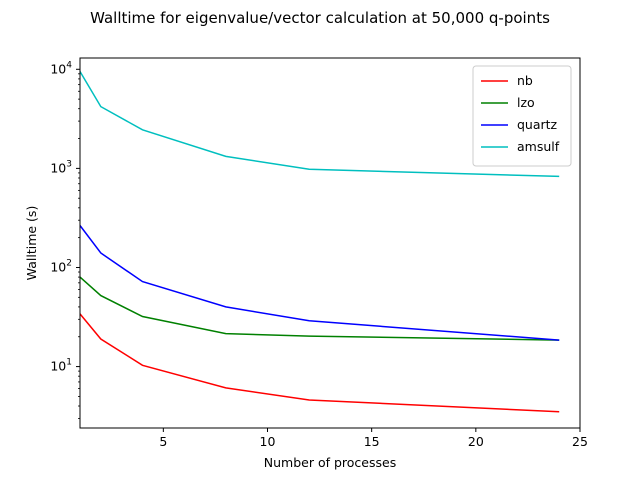 The height and width of the screenshot is (480, 640). I want to click on y-tick-label: 10², so click(61, 266).